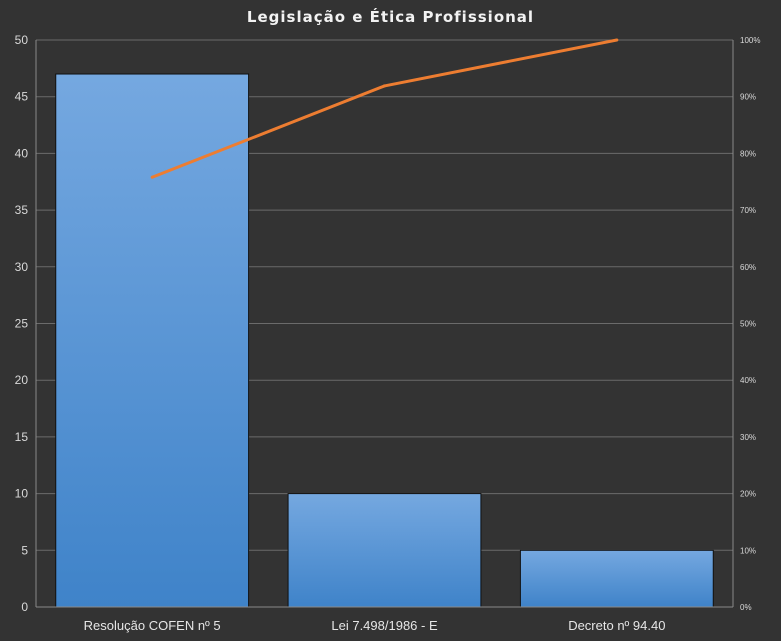 Image resolution: width=781 pixels, height=641 pixels. I want to click on x-tick-label: Resolução COFEN nº 5, so click(152, 625).